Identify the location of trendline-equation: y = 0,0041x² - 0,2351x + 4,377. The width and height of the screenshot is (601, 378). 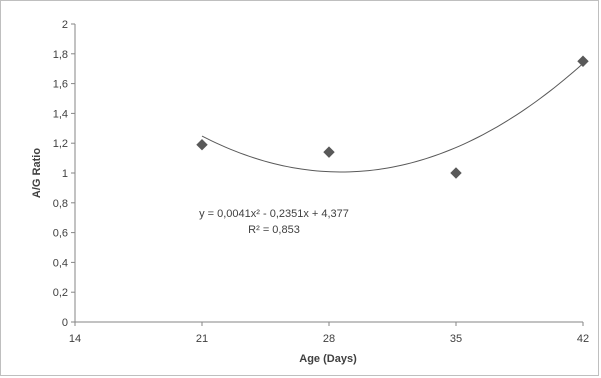
(274, 214).